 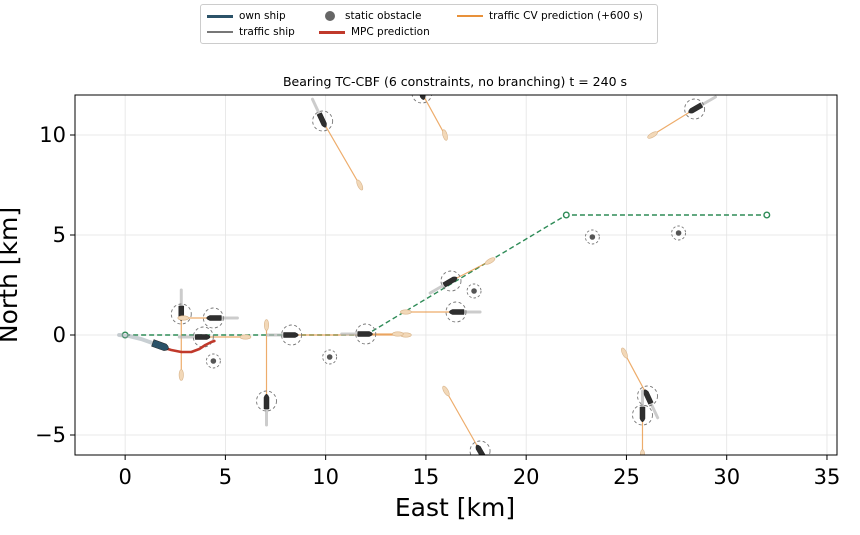 I want to click on x-tick-label: 30, so click(x=726, y=477).